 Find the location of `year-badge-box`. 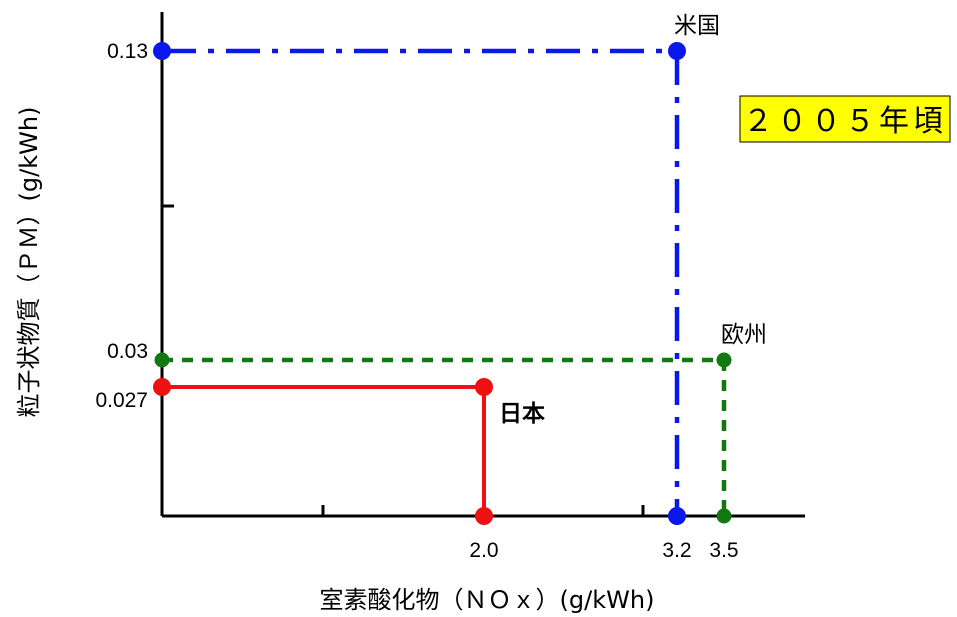

year-badge-box is located at coordinates (845, 119).